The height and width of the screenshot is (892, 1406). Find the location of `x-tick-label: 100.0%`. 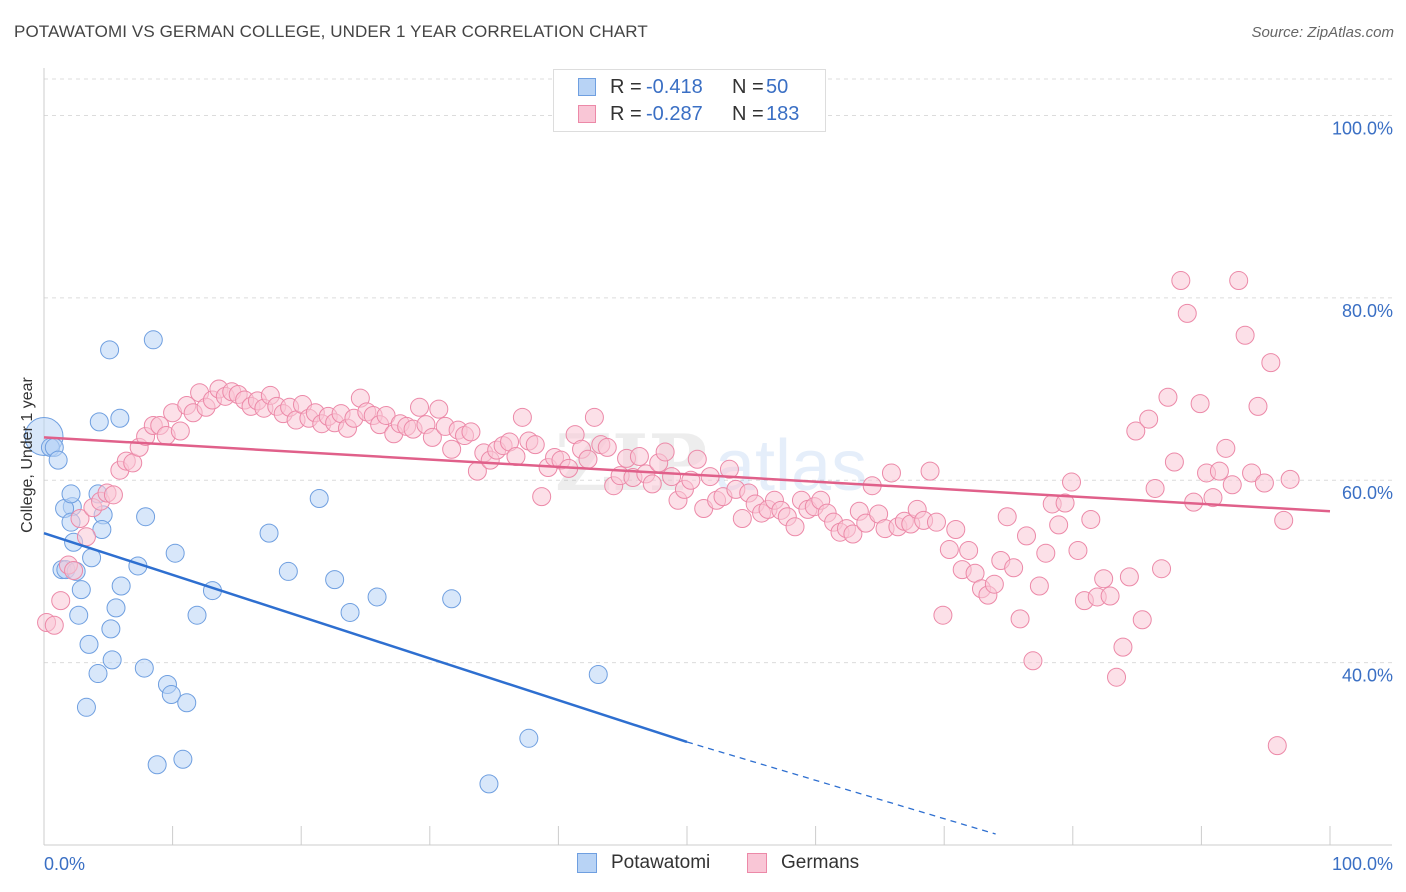

x-tick-label: 100.0% is located at coordinates (1362, 864).